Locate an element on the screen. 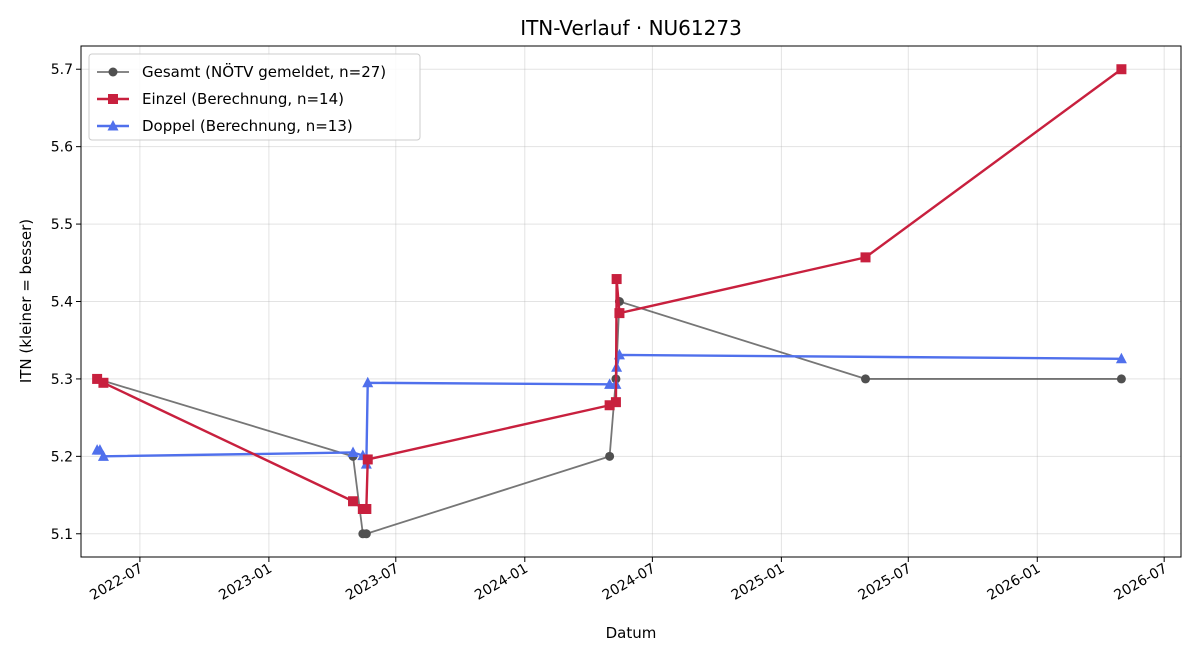  legend-entry: Doppel (Berechnung, n=13) is located at coordinates (225, 126).